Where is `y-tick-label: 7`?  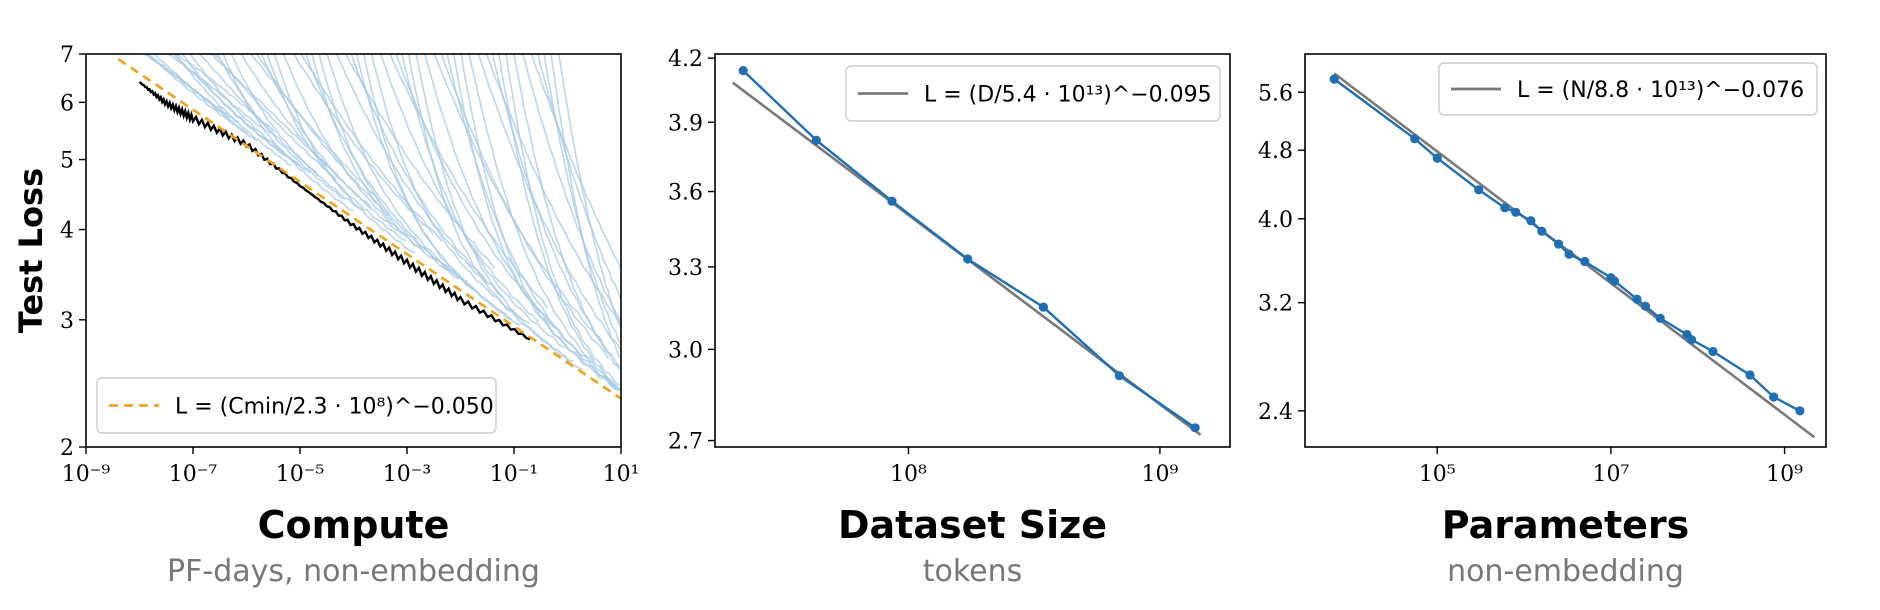 y-tick-label: 7 is located at coordinates (67, 55).